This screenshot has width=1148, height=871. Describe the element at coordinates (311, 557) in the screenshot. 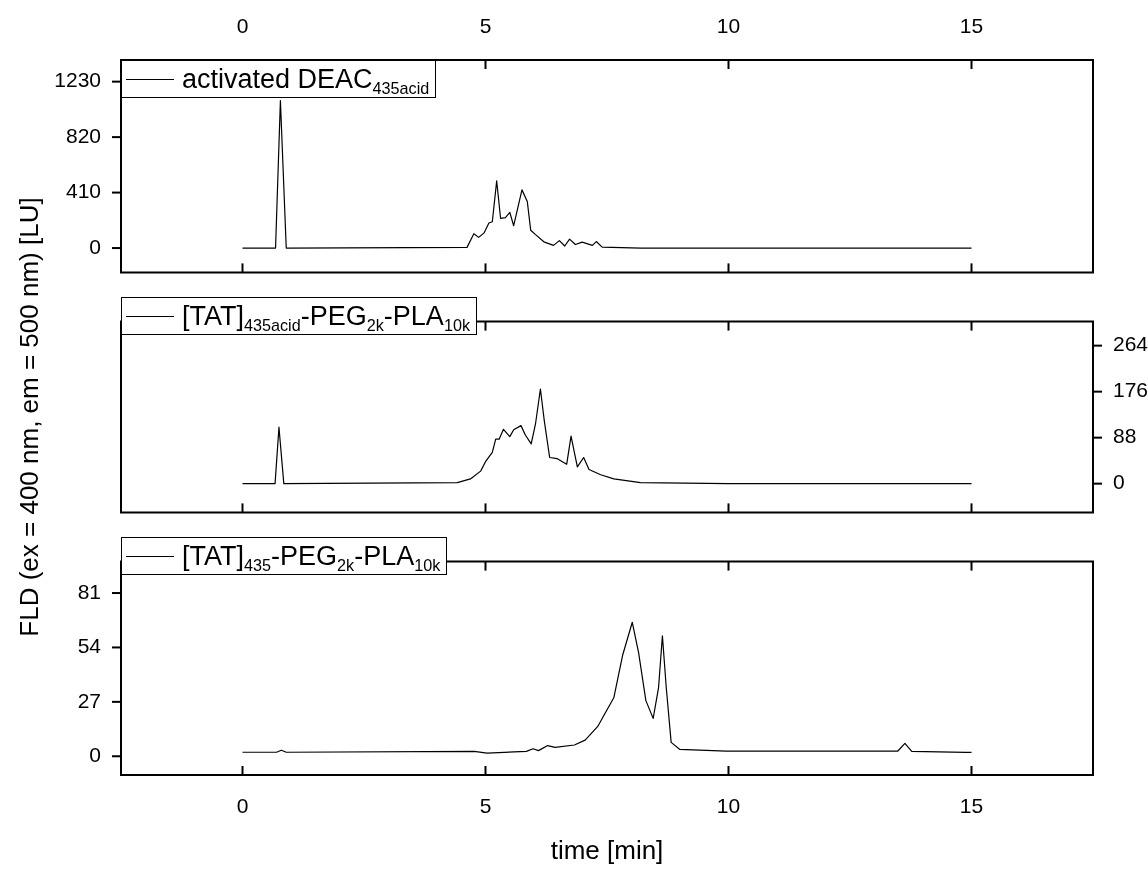

I see `legend-label: [TAT]$_{435}$-PEG$_{2k}$-PLA$_{10k}$` at that location.